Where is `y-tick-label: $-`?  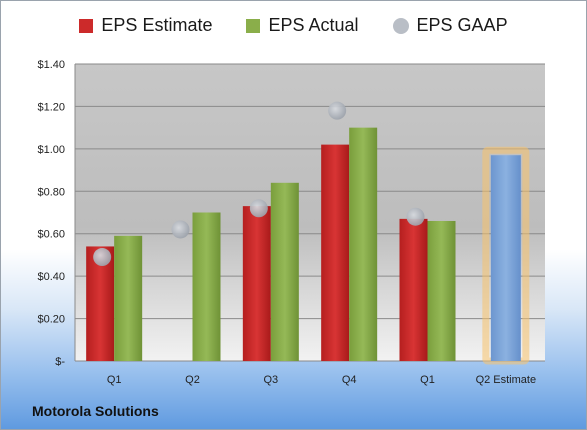 y-tick-label: $- is located at coordinates (60, 362).